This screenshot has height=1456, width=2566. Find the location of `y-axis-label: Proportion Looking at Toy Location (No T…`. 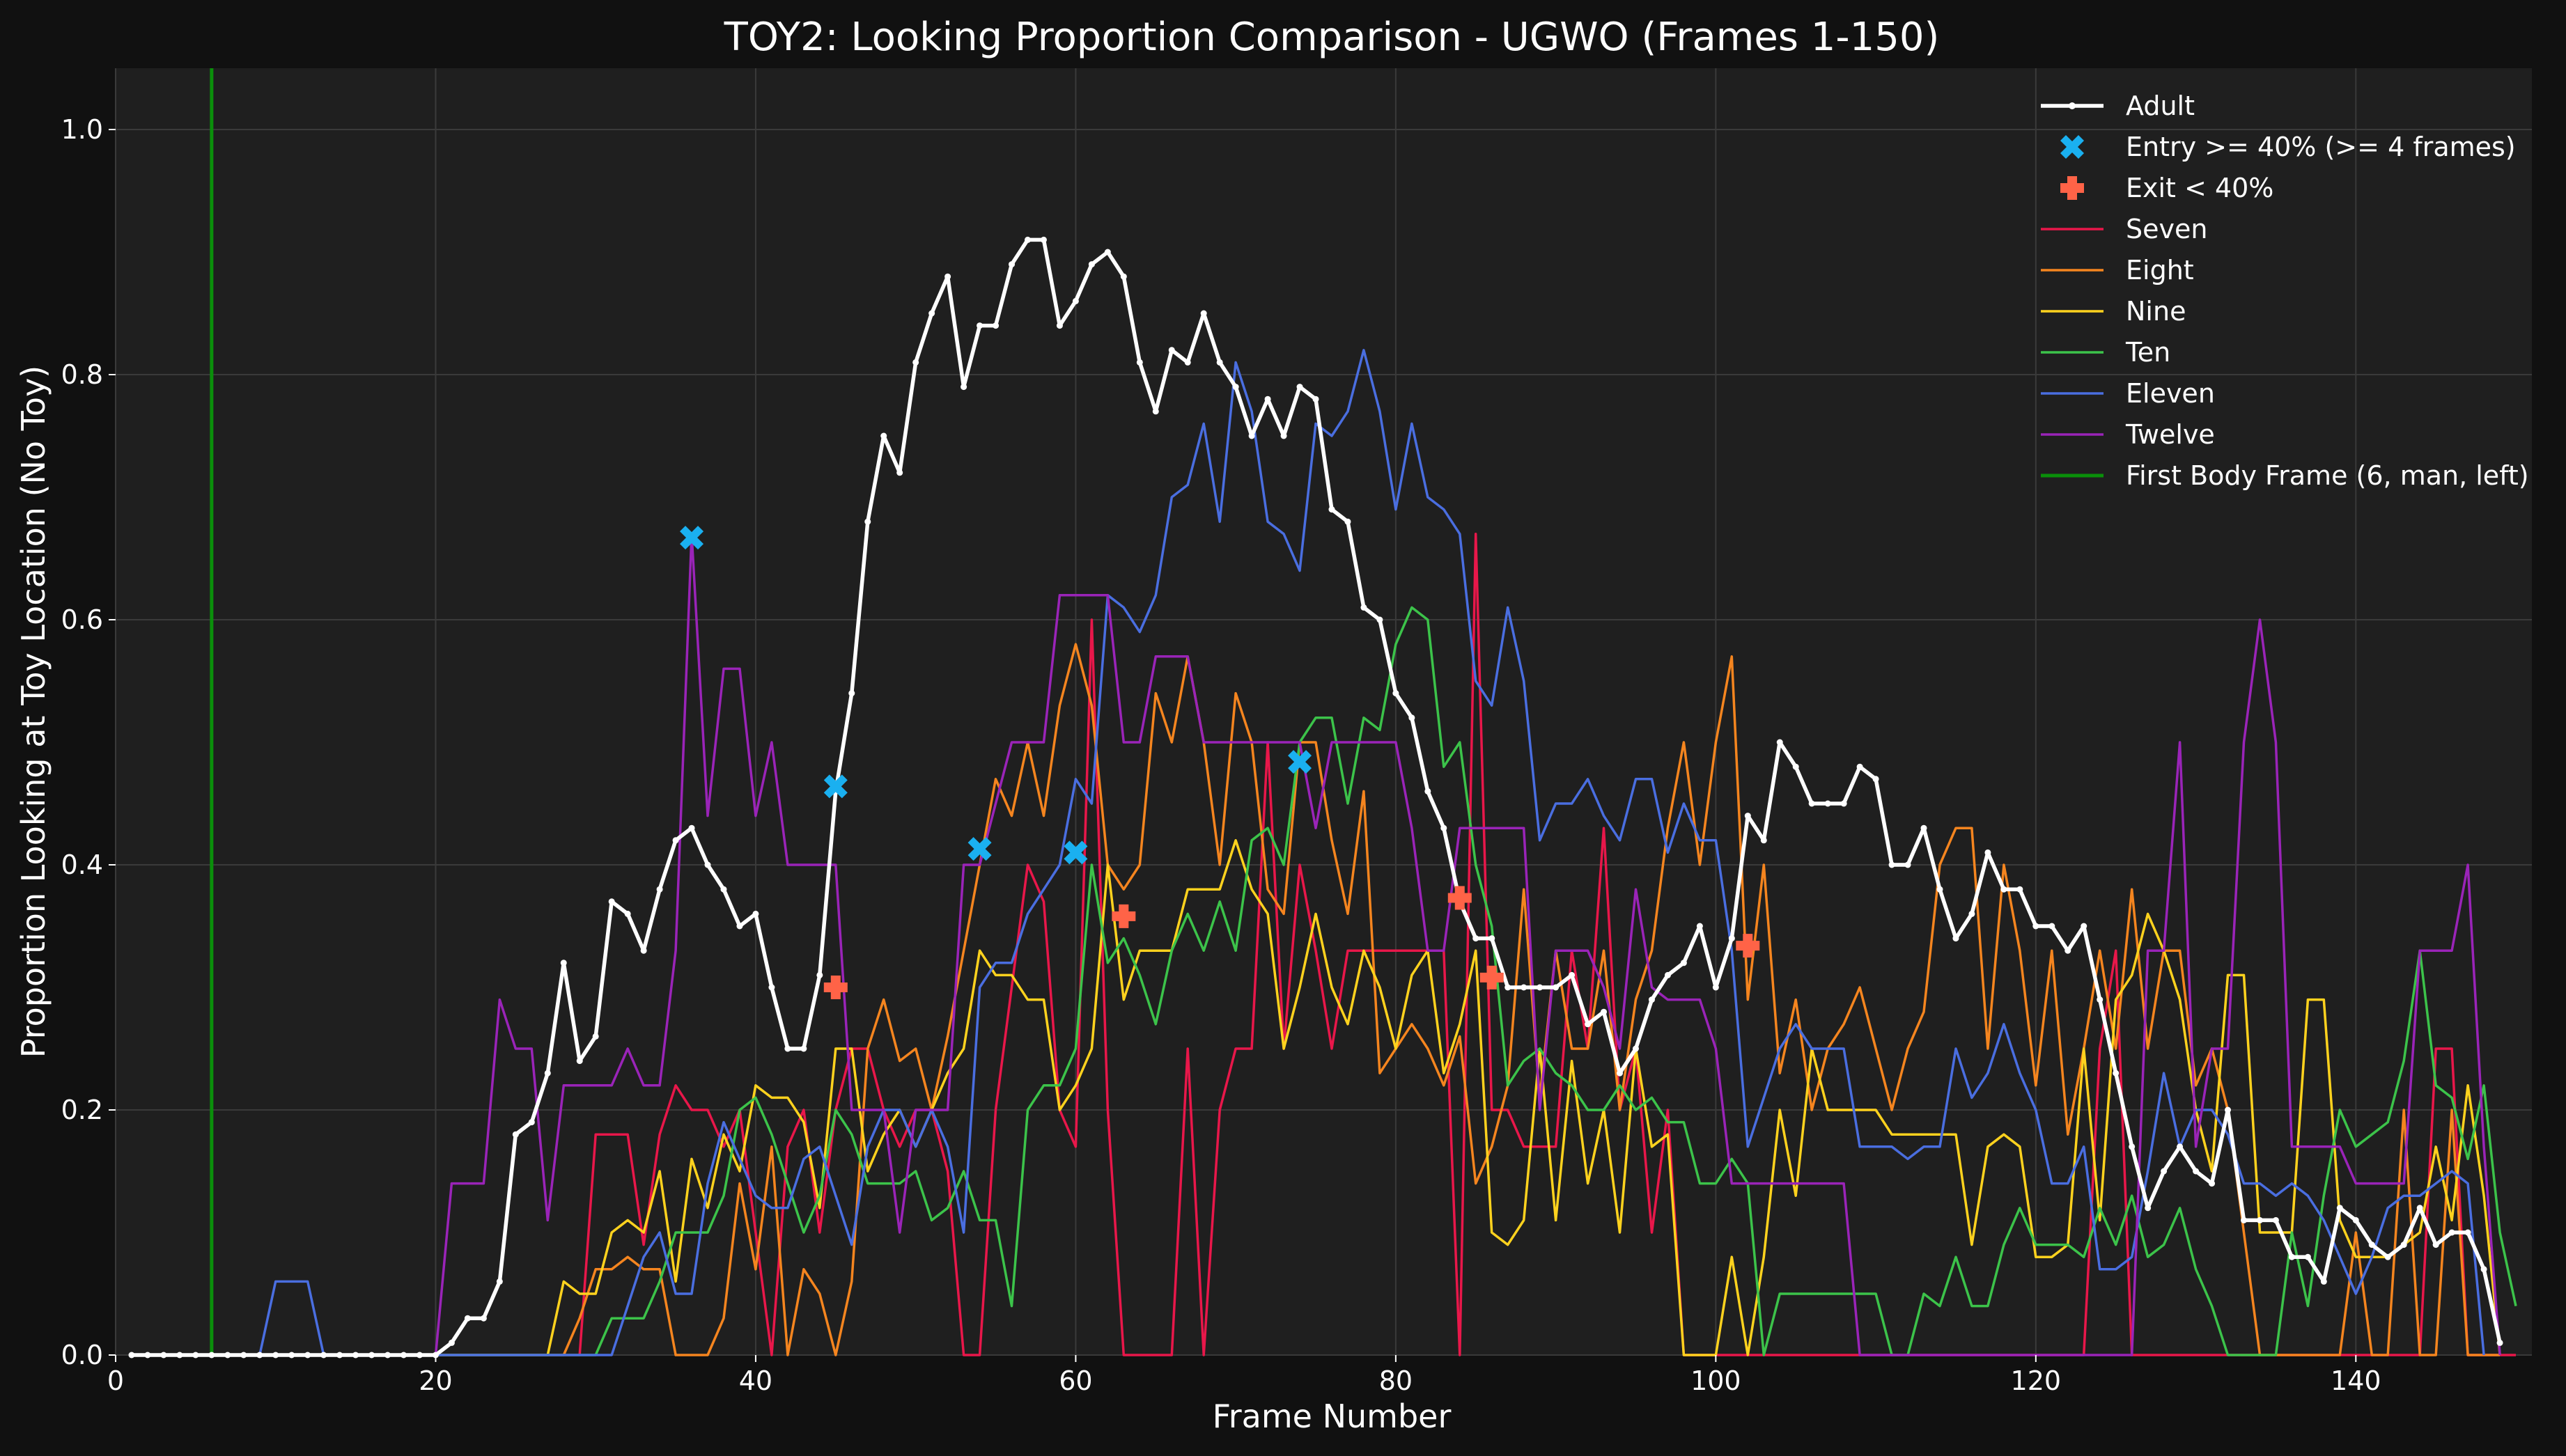

y-axis-label: Proportion Looking at Toy Location (No T… is located at coordinates (33, 712).